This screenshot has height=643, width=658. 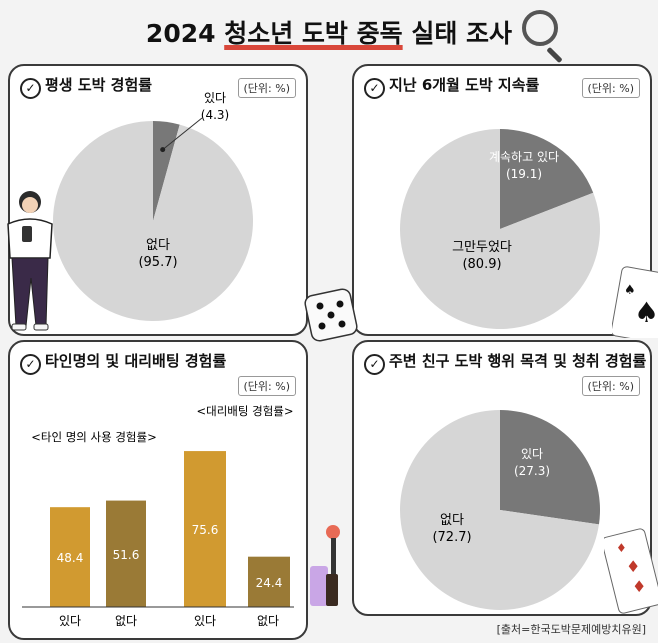 I want to click on pie-value-continuing: (19.1), so click(x=524, y=174).